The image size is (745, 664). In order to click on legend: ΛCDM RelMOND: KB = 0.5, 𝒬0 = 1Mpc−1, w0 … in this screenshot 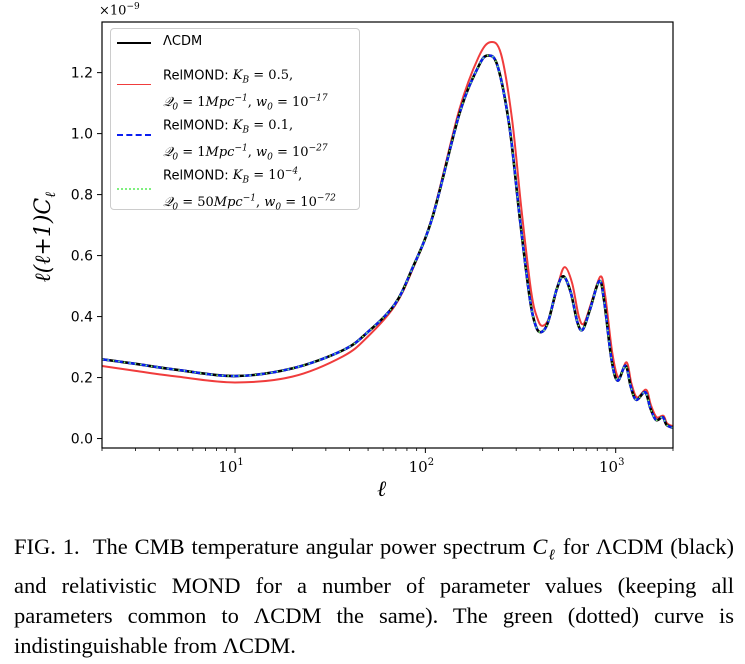, I will do `click(235, 120)`.